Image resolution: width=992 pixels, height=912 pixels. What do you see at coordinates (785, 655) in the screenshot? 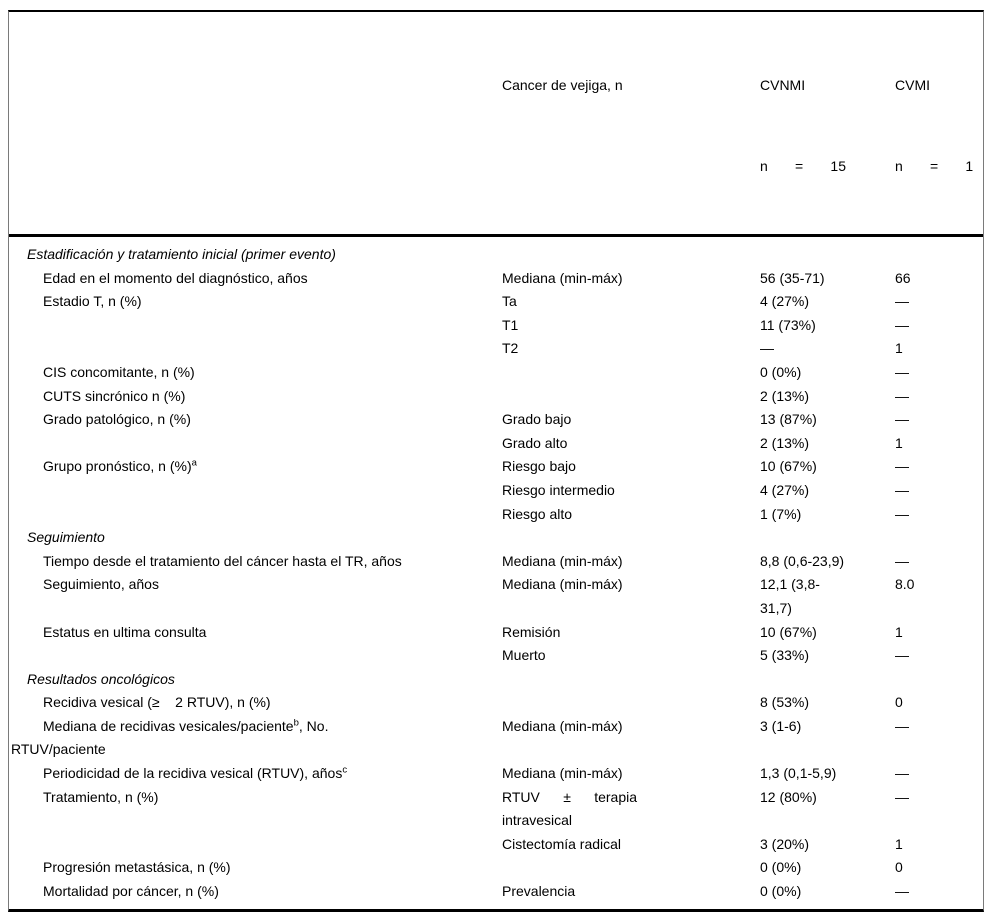
I see `cvnmi-value-cell: 5 (33%)` at bounding box center [785, 655].